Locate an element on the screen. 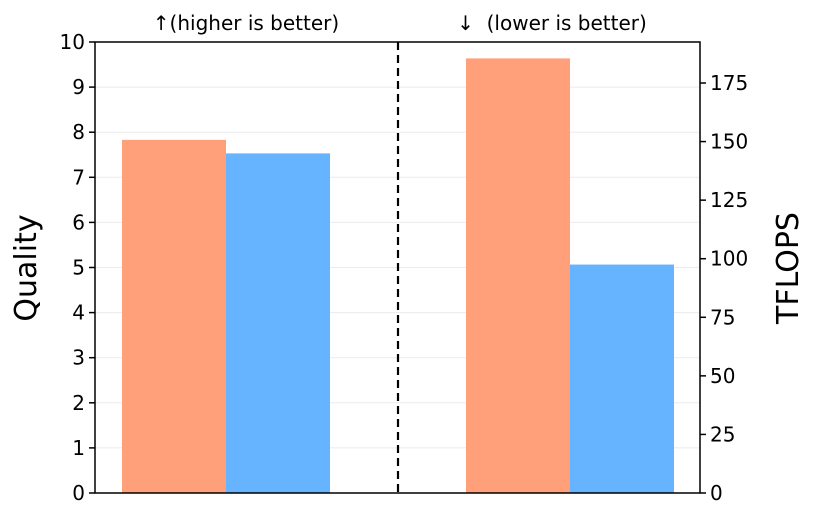  left-tick-label-6: 6 is located at coordinates (78, 222).